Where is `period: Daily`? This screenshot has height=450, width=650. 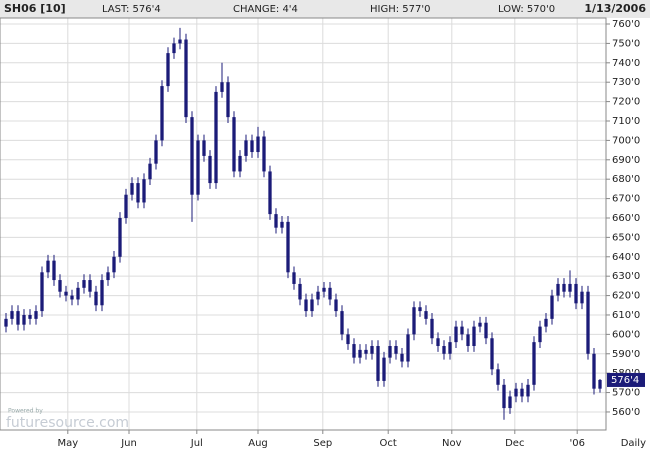
period: Daily is located at coordinates (633, 443).